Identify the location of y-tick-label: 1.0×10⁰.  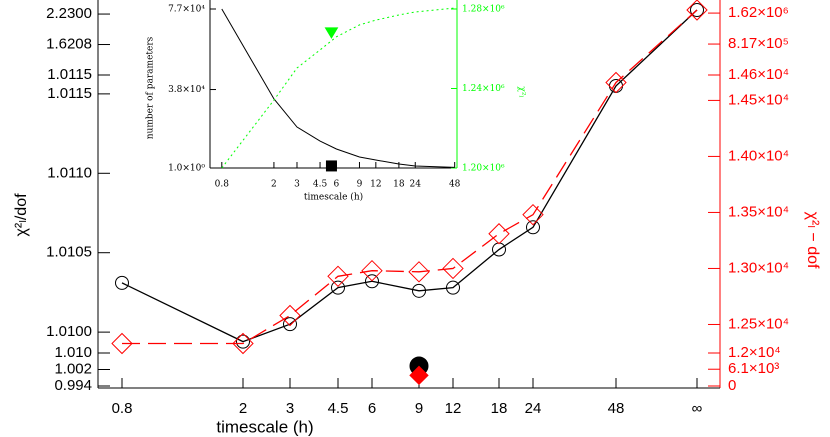
(186, 169).